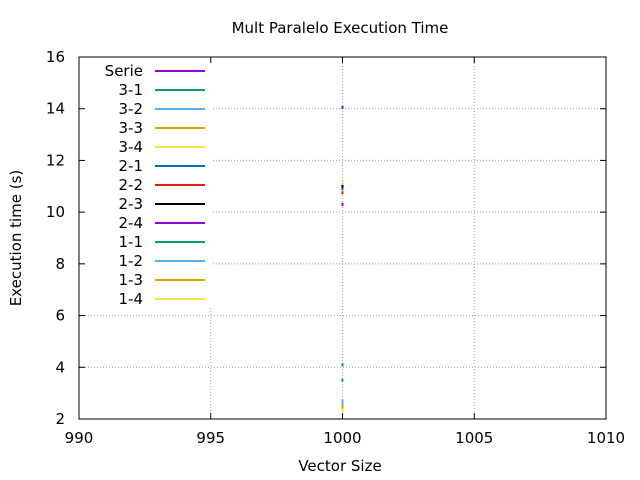  What do you see at coordinates (60, 264) in the screenshot?
I see `y-tick-label: 8` at bounding box center [60, 264].